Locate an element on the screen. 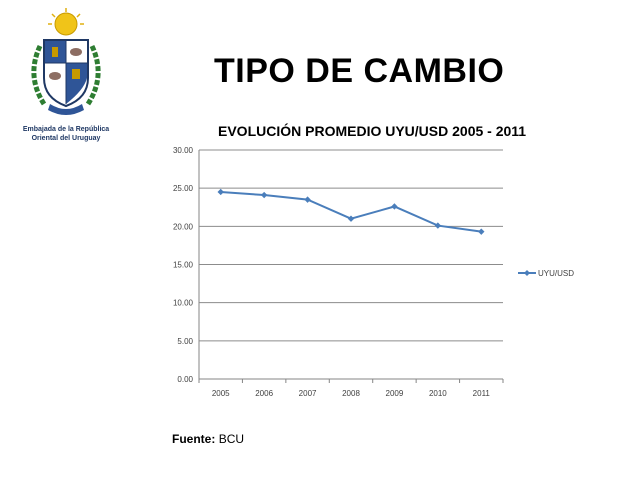 Image resolution: width=638 pixels, height=479 pixels. y-tick-label: 10.00 is located at coordinates (183, 303).